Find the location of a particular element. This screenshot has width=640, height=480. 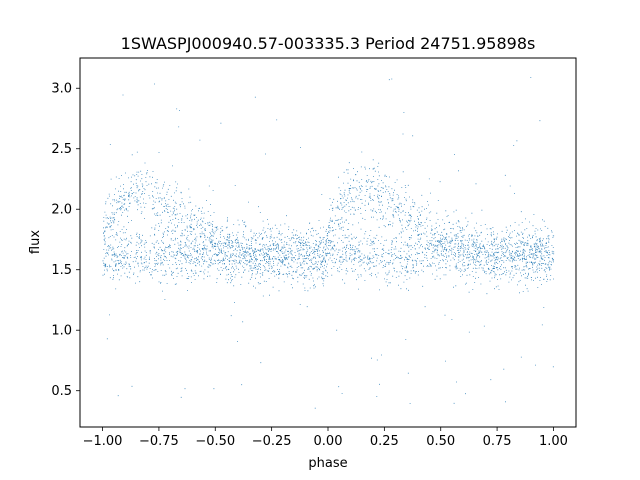

x-tick-label: −0.75 is located at coordinates (159, 441).